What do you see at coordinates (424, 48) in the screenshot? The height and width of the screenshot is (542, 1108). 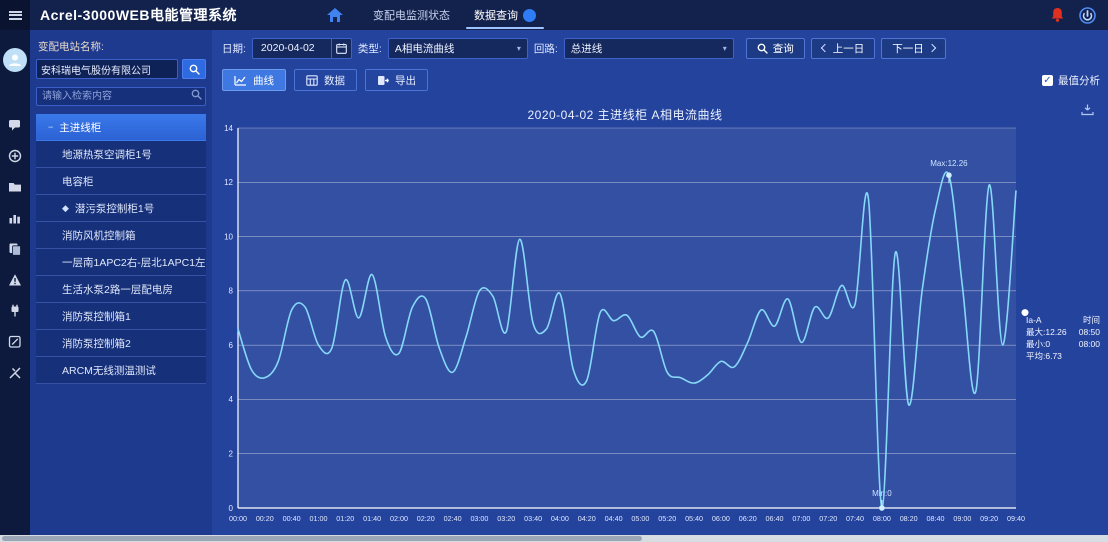 I see `type-value: A相电流曲线` at bounding box center [424, 48].